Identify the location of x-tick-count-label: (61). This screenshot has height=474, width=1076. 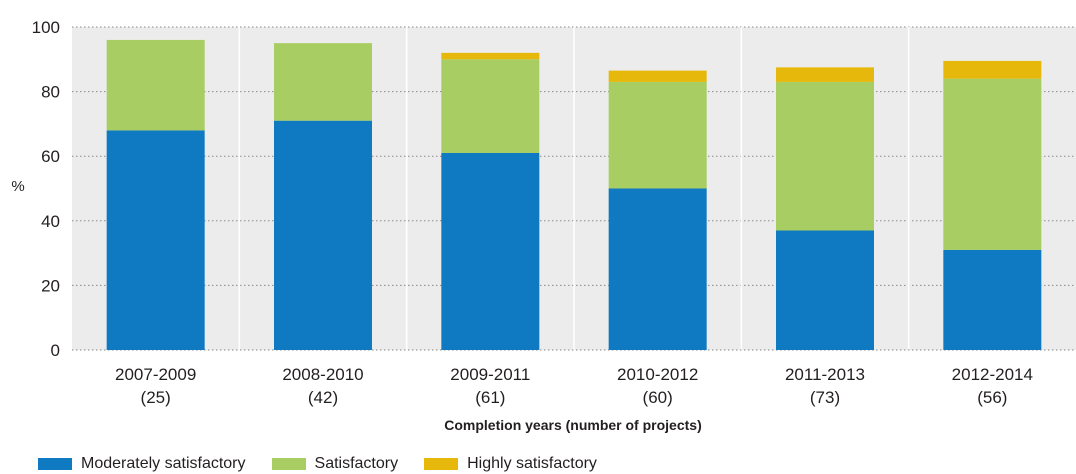
(490, 397).